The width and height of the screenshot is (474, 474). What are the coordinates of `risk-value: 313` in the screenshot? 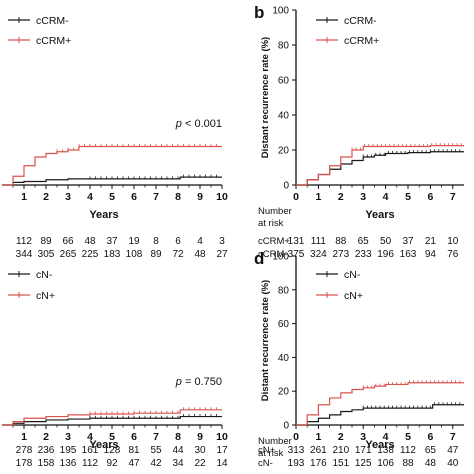 It's located at (296, 450).